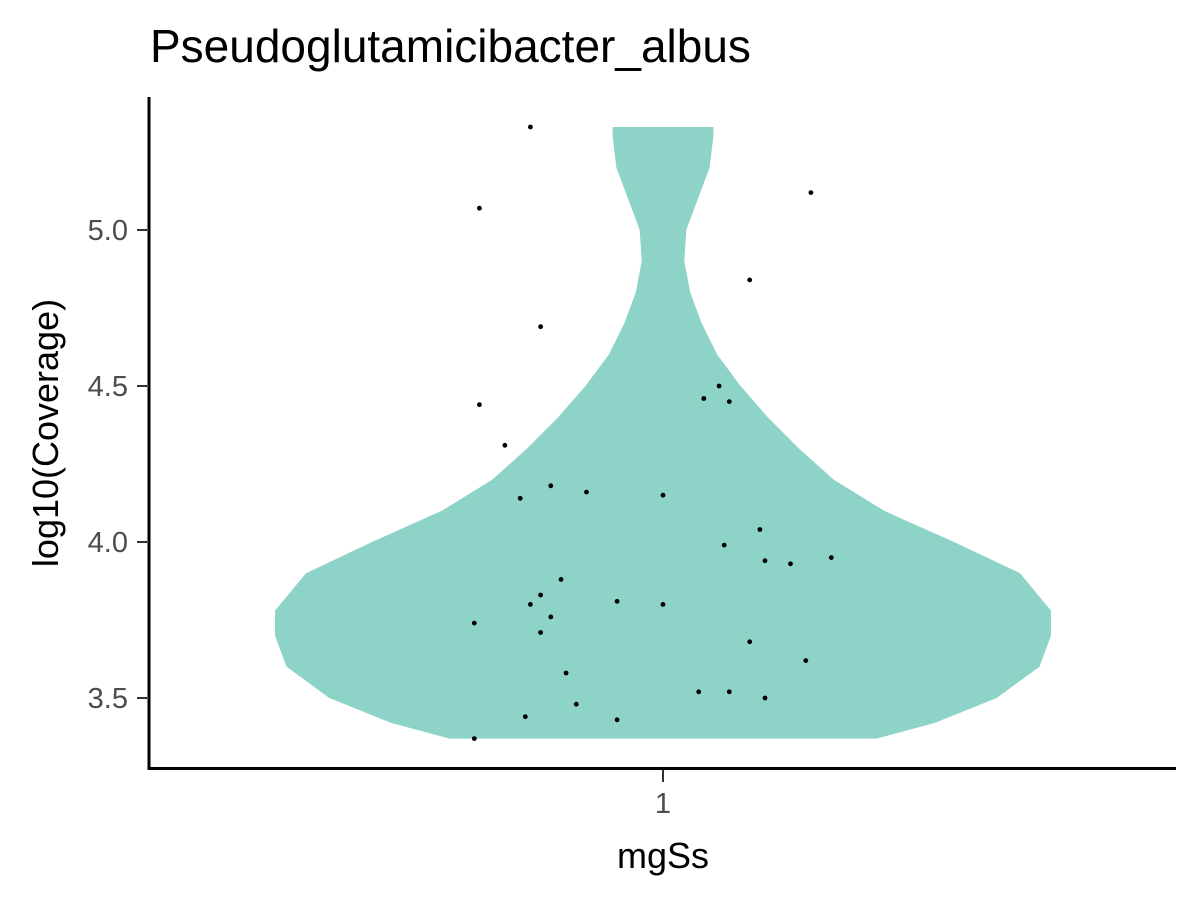  Describe the element at coordinates (118, 465) in the screenshot. I see `y-axis-ticks: 3.5 4.0 4.5 5.0` at that location.